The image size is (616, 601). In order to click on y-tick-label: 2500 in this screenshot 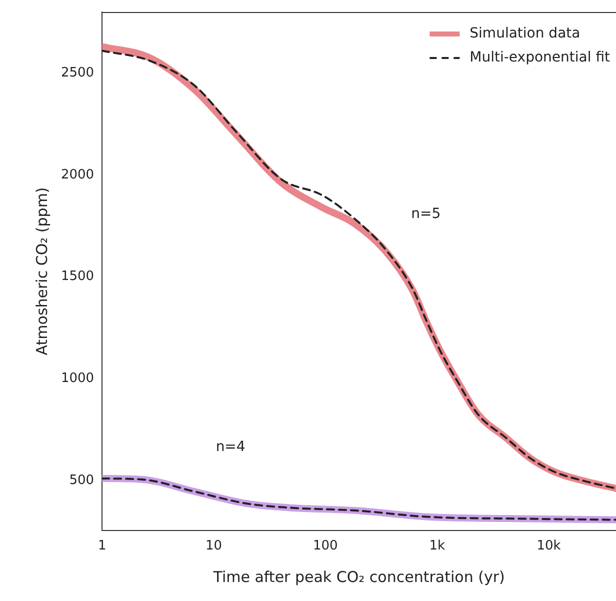, I will do `click(77, 72)`.